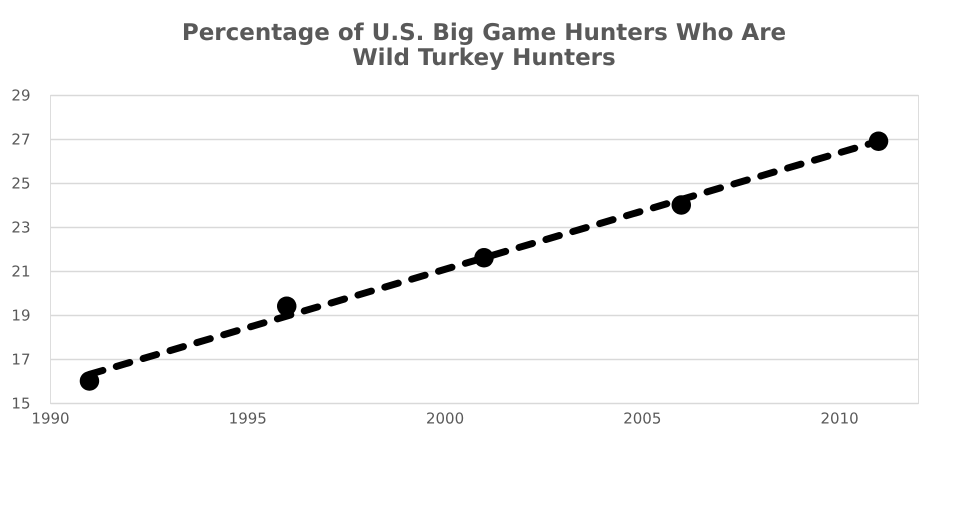  I want to click on y-tick-label: 23, so click(20, 227).